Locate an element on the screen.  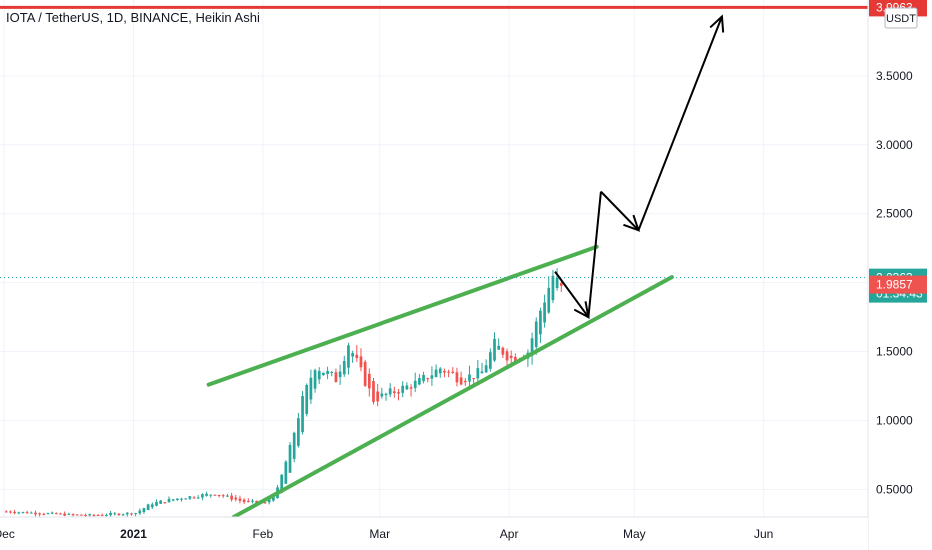
time-axis-bg is located at coordinates (434, 533).